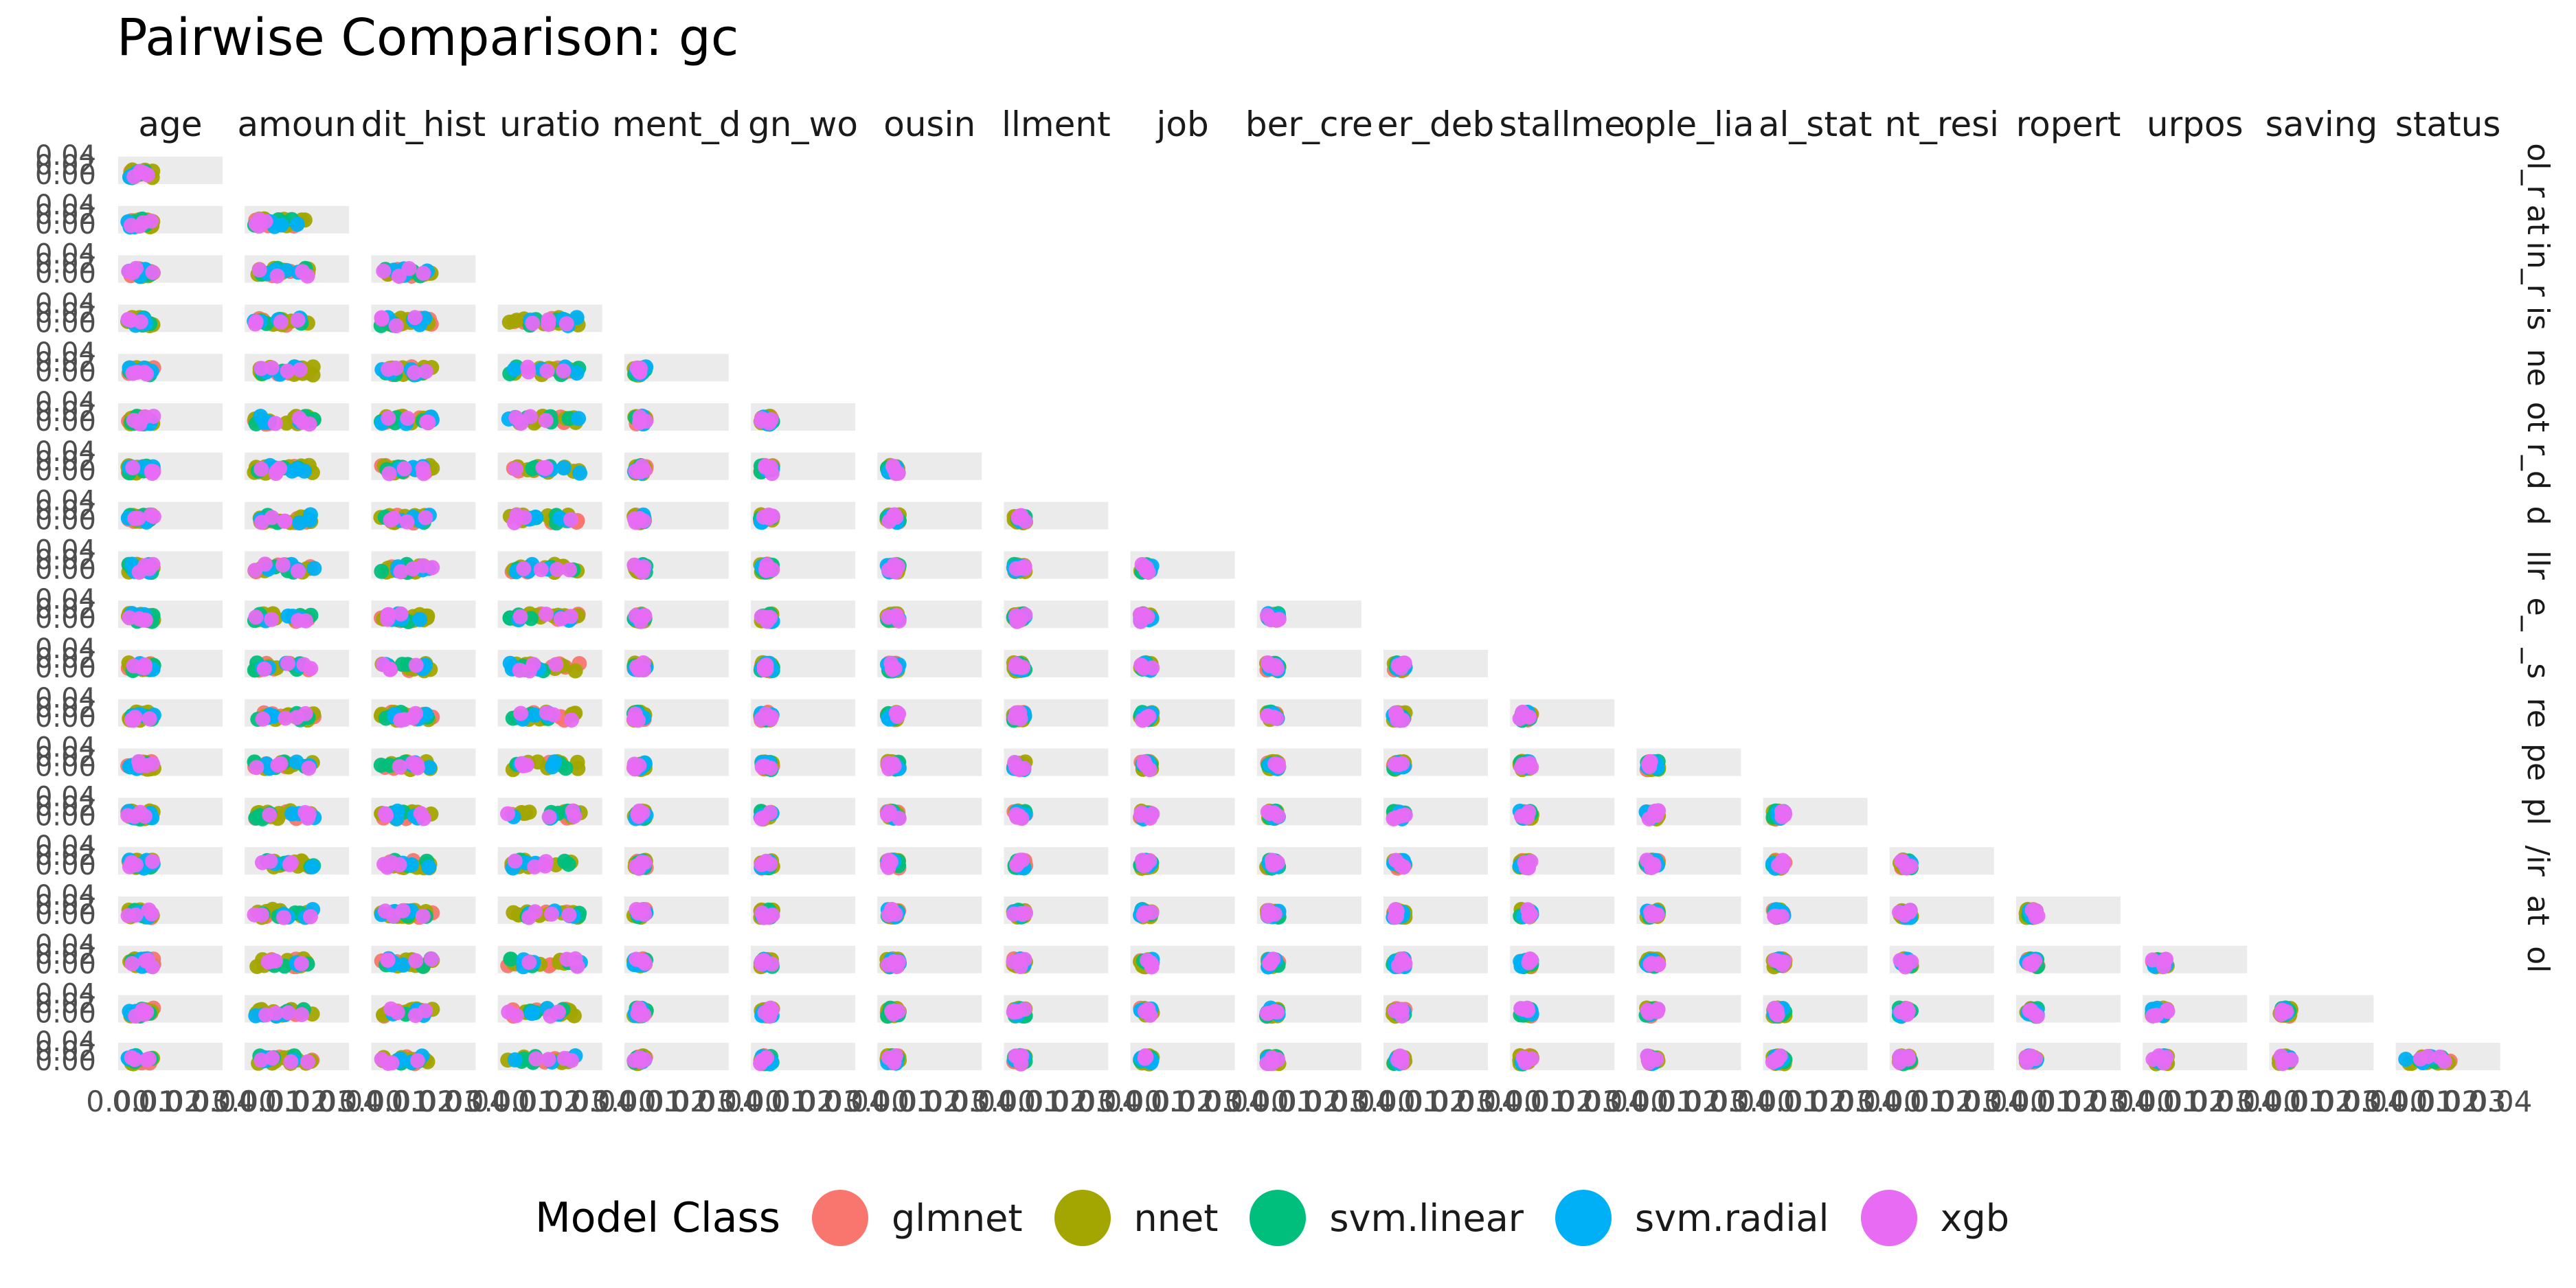 The width and height of the screenshot is (2576, 1288). What do you see at coordinates (1815, 124) in the screenshot?
I see `column-strip-label: al_stat` at bounding box center [1815, 124].